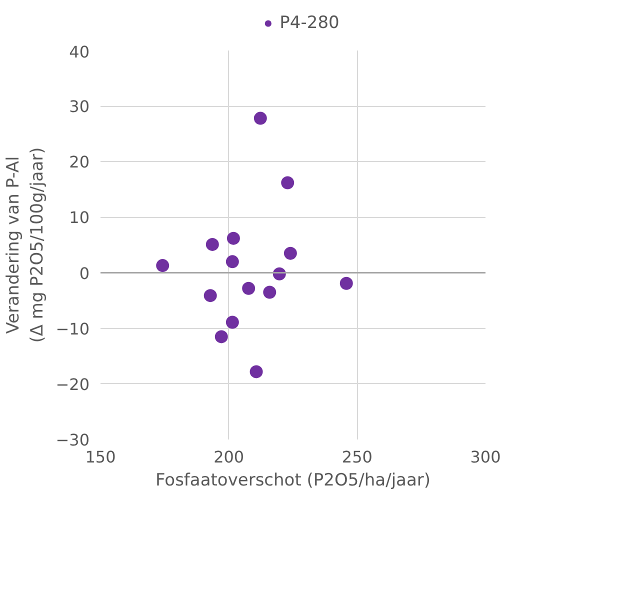 This screenshot has height=589, width=621. Describe the element at coordinates (73, 328) in the screenshot. I see `y-tick-label: −10` at that location.